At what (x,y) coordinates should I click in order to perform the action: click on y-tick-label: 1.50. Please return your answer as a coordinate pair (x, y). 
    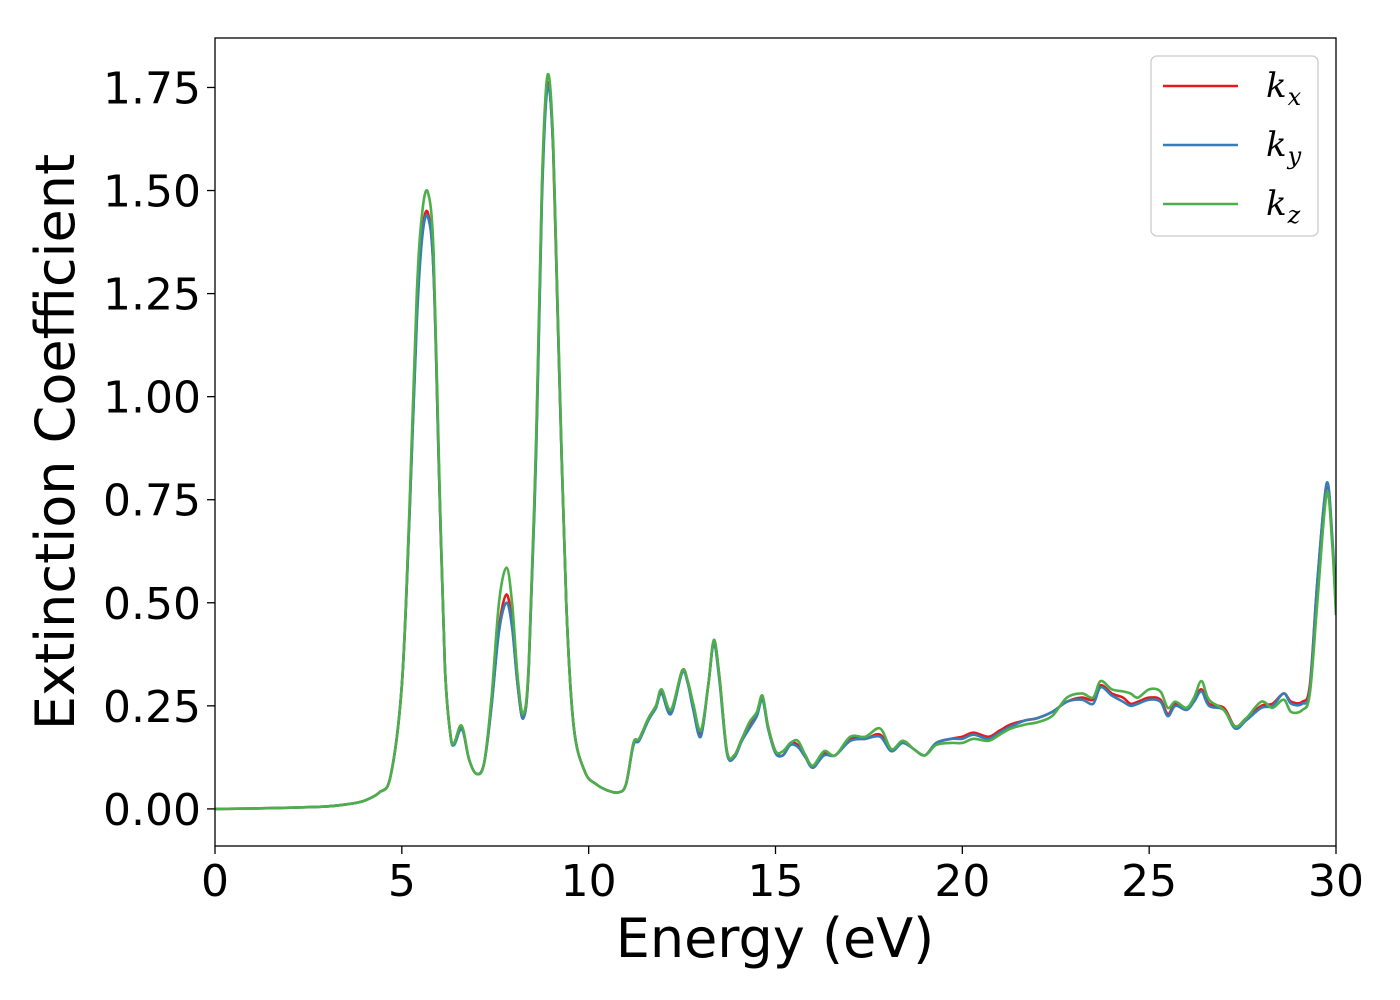
    Looking at the image, I should click on (152, 192).